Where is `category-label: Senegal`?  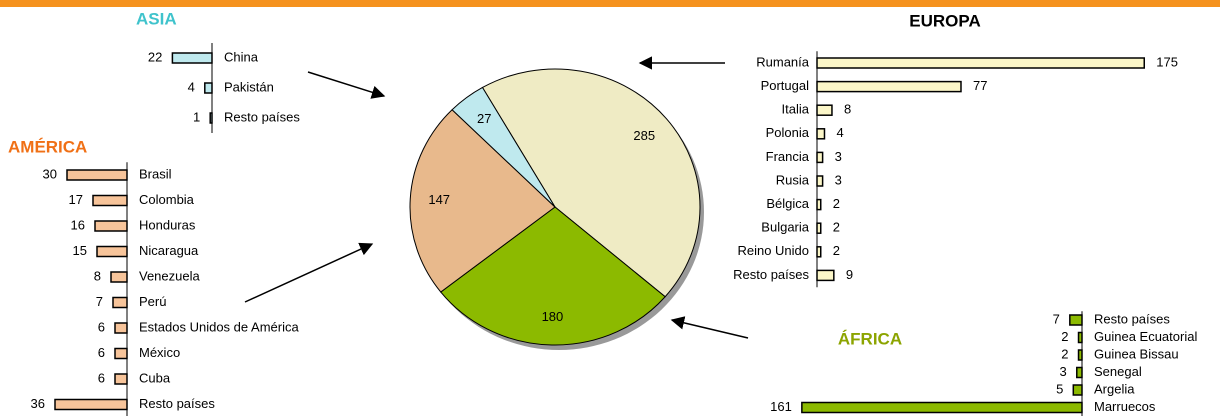
category-label: Senegal is located at coordinates (1118, 371).